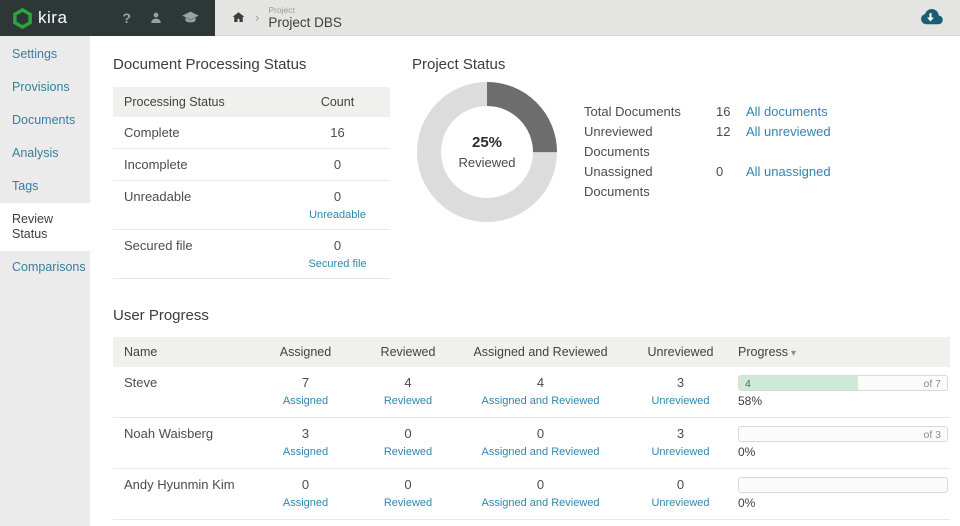 The image size is (960, 526). What do you see at coordinates (540, 352) in the screenshot?
I see `col-assigned-reviewed: Assigned and Reviewed` at bounding box center [540, 352].